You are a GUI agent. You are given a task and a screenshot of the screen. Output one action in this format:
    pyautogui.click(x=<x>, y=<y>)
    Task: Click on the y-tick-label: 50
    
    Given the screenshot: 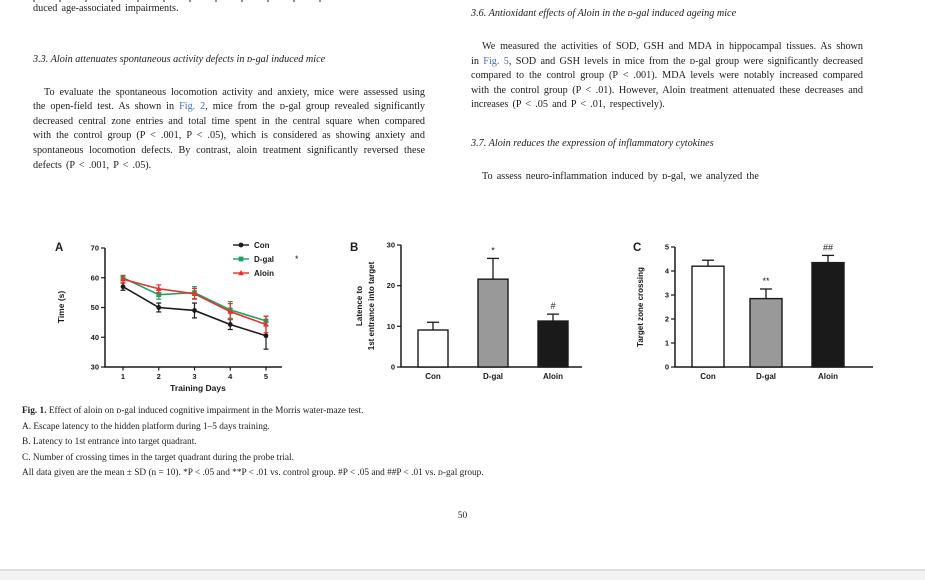 What is the action you would take?
    pyautogui.click(x=95, y=307)
    